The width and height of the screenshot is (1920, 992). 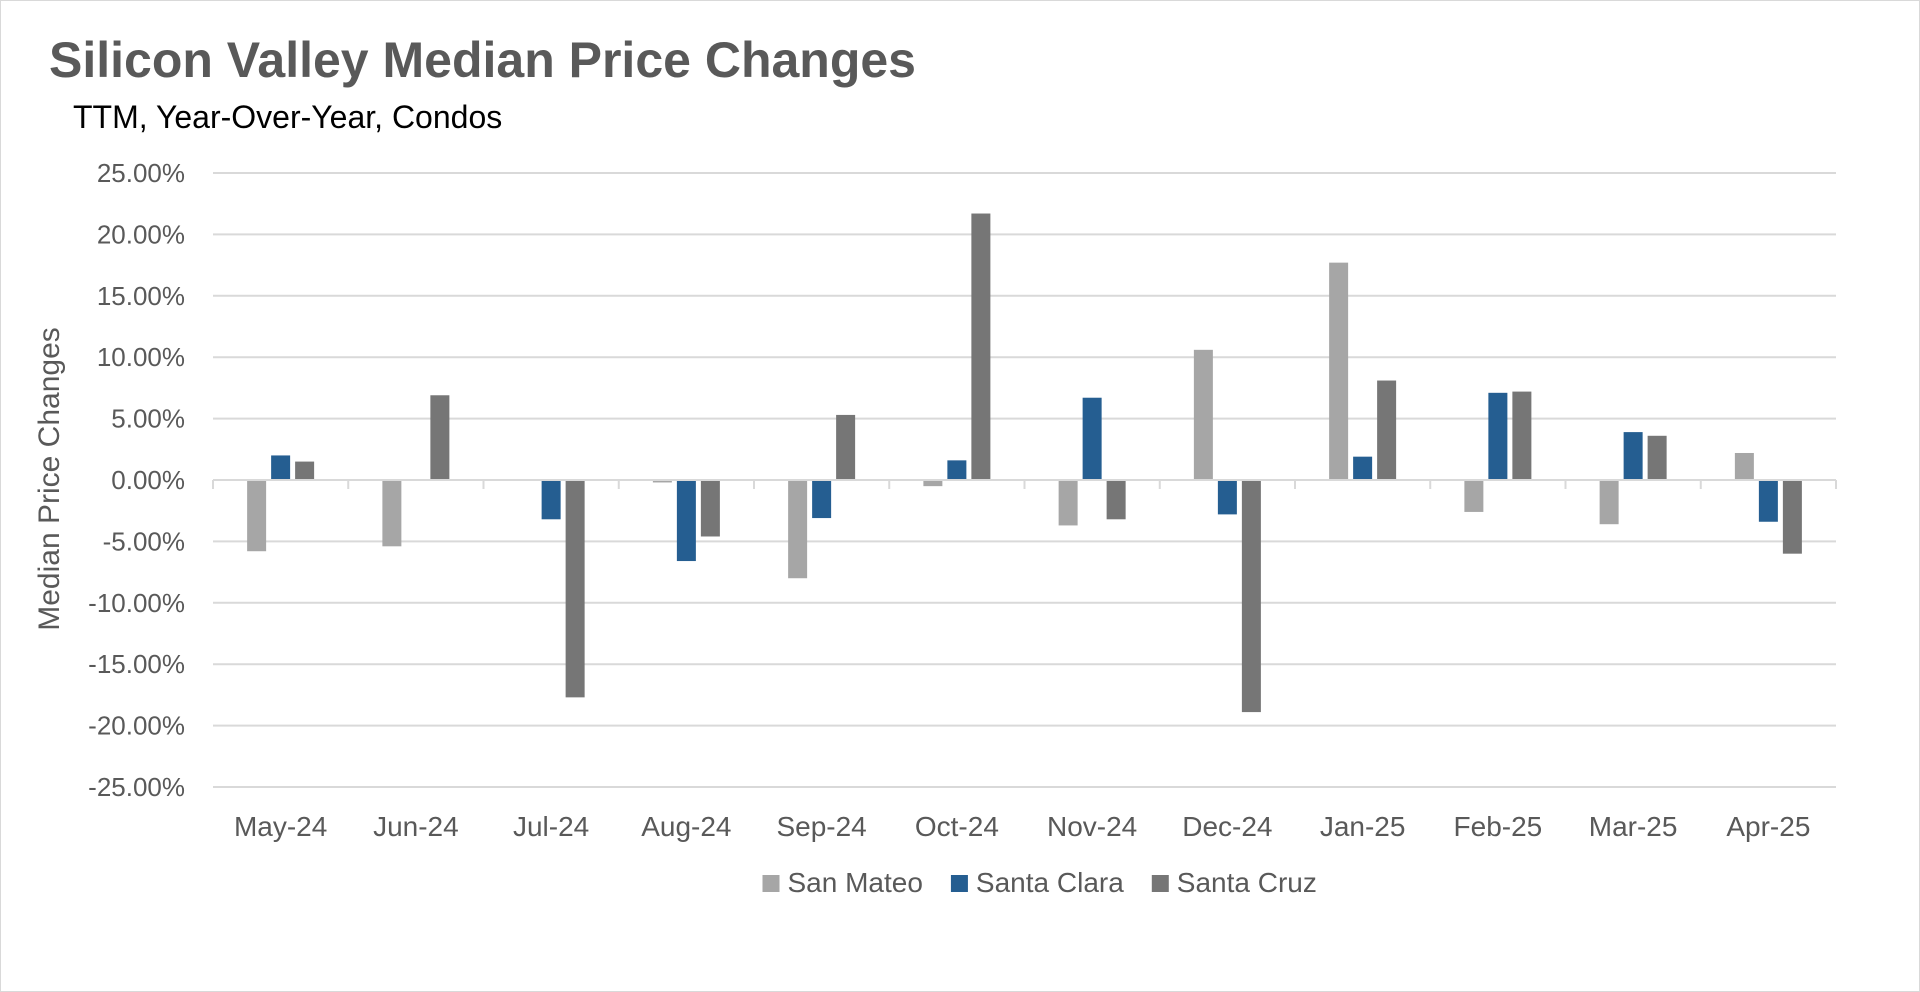 I want to click on x-tick-label: May-24, so click(x=280, y=826).